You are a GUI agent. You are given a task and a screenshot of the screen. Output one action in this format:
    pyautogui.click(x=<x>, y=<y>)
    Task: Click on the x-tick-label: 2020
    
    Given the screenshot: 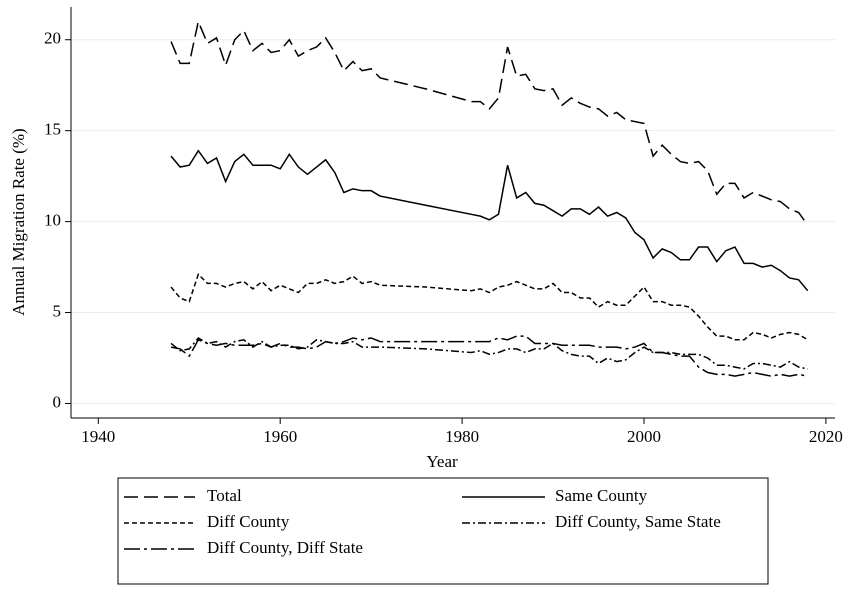 What is the action you would take?
    pyautogui.click(x=826, y=436)
    